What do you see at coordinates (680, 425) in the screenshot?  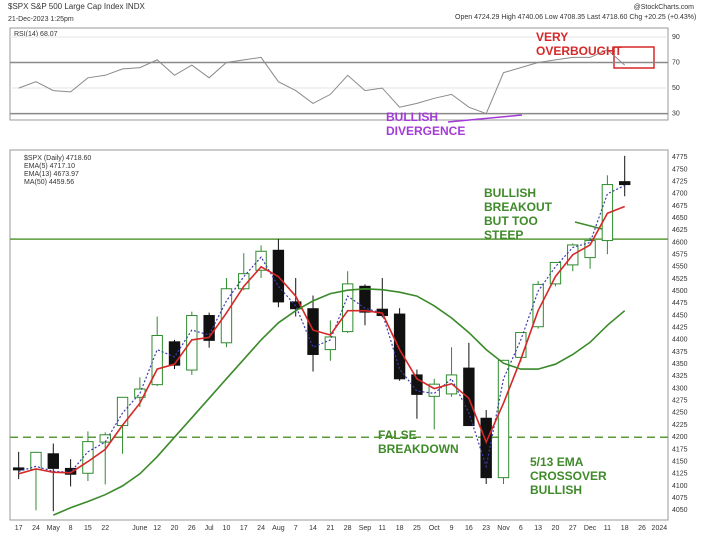 I see `y-tick-label: 4225` at bounding box center [680, 425].